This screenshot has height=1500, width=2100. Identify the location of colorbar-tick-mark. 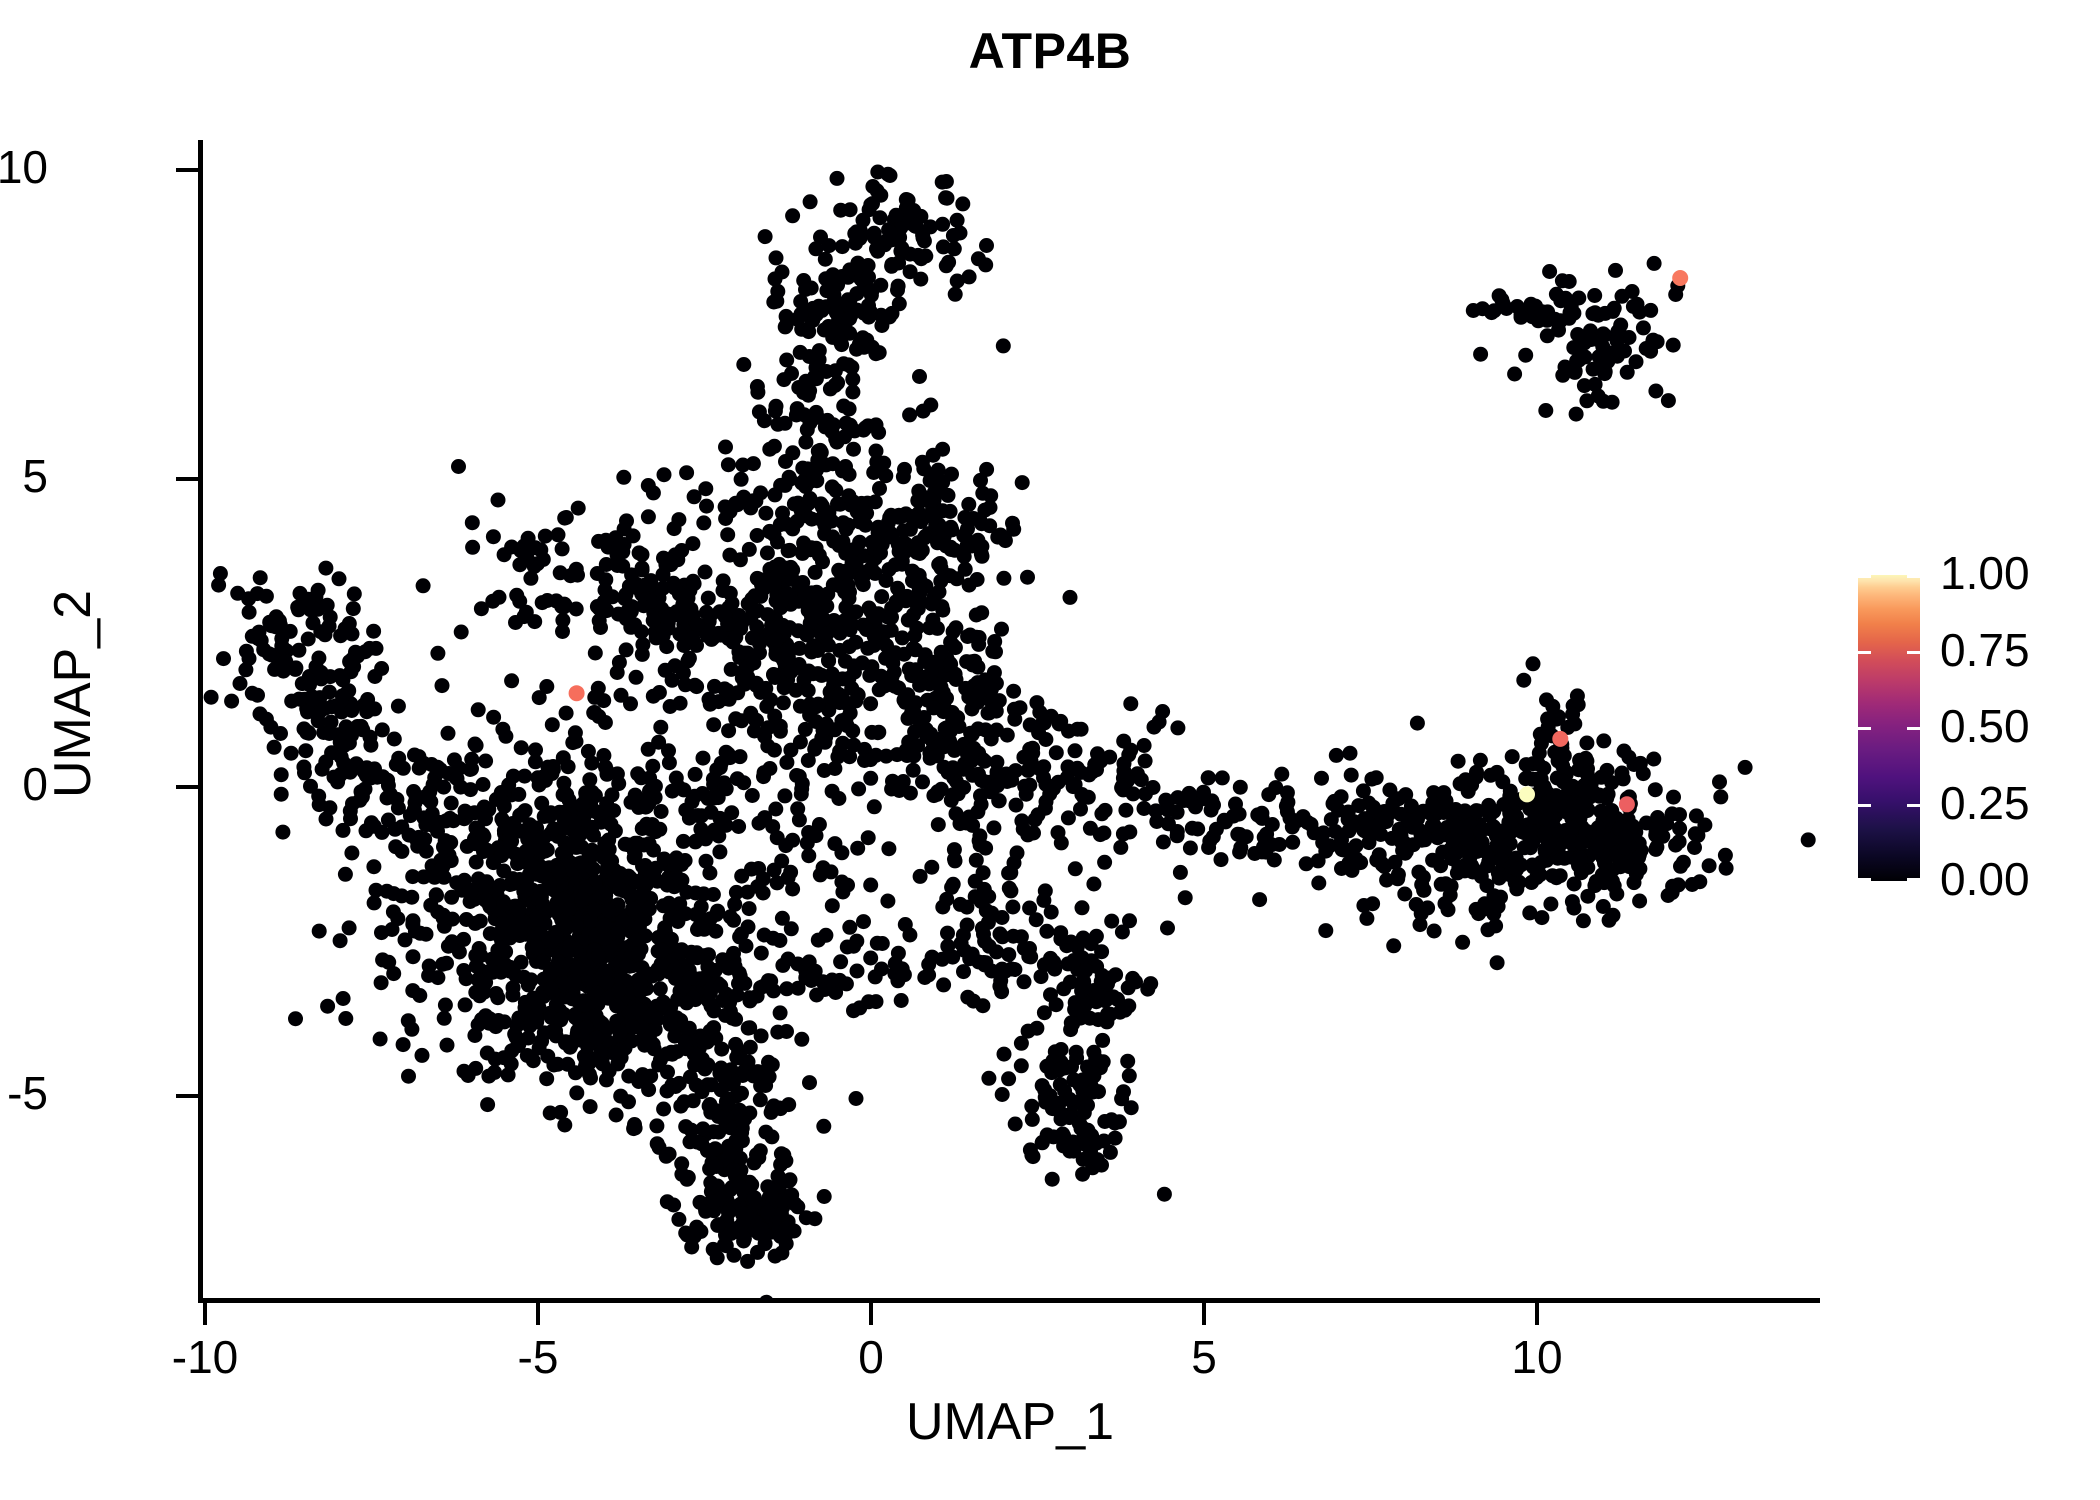
(1913, 805).